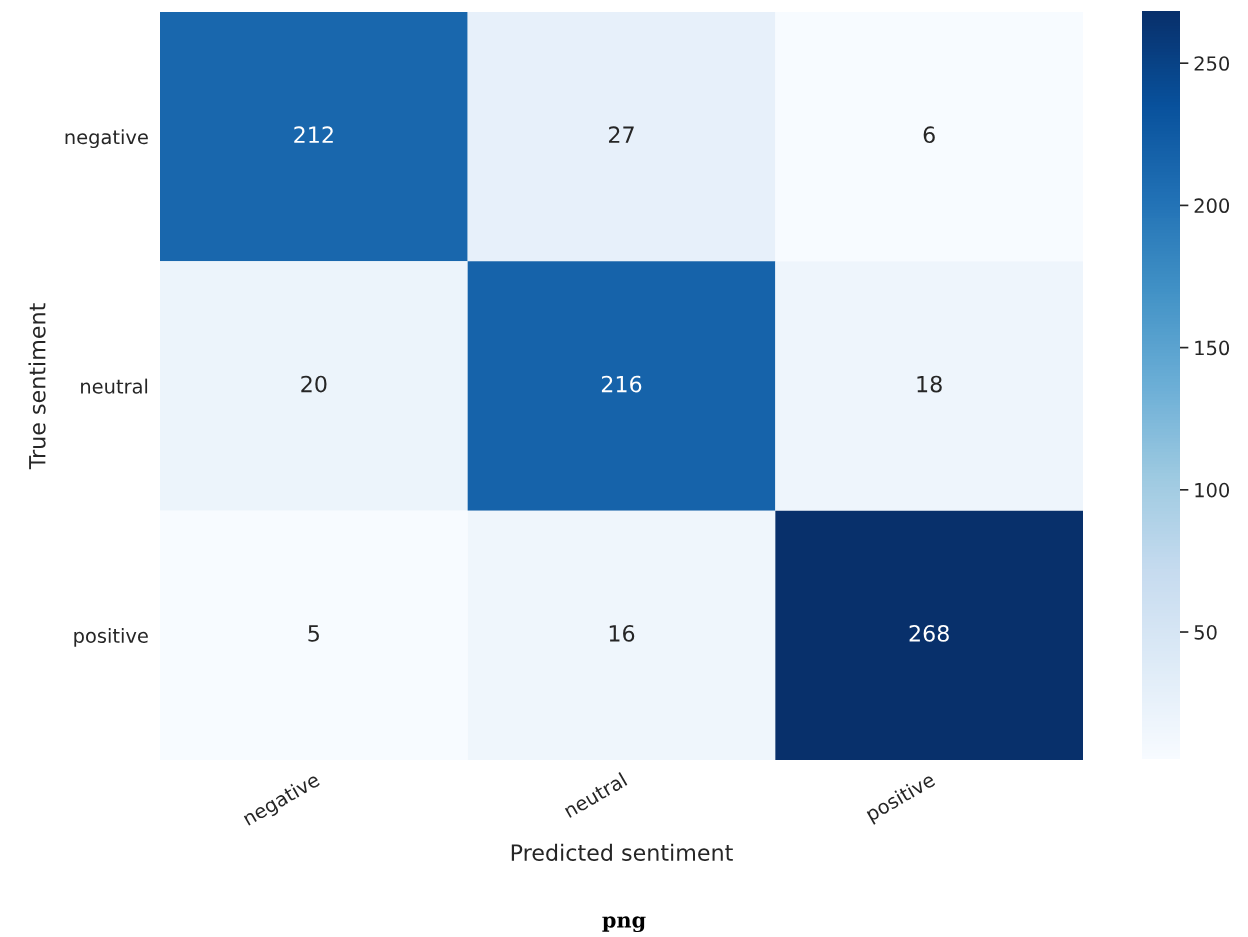 The image size is (1248, 937). I want to click on y-axis-title: True sentiment, so click(37, 386).